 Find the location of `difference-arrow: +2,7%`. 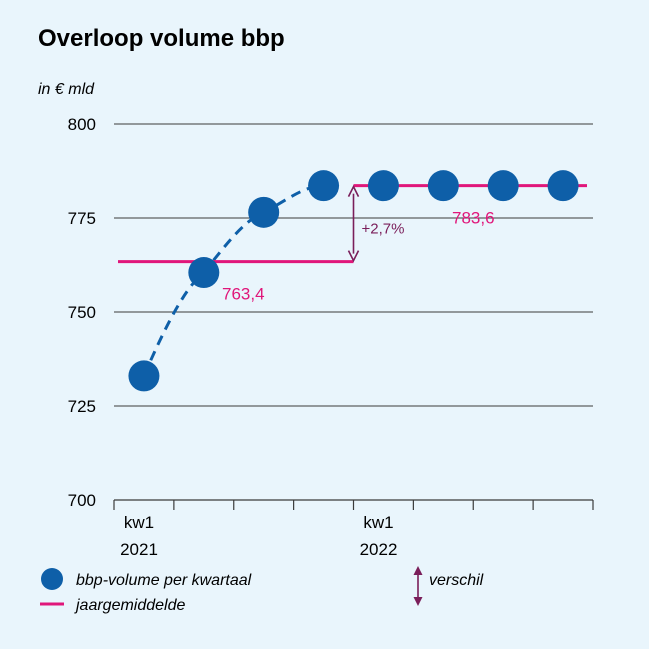

difference-arrow: +2,7% is located at coordinates (376, 223).